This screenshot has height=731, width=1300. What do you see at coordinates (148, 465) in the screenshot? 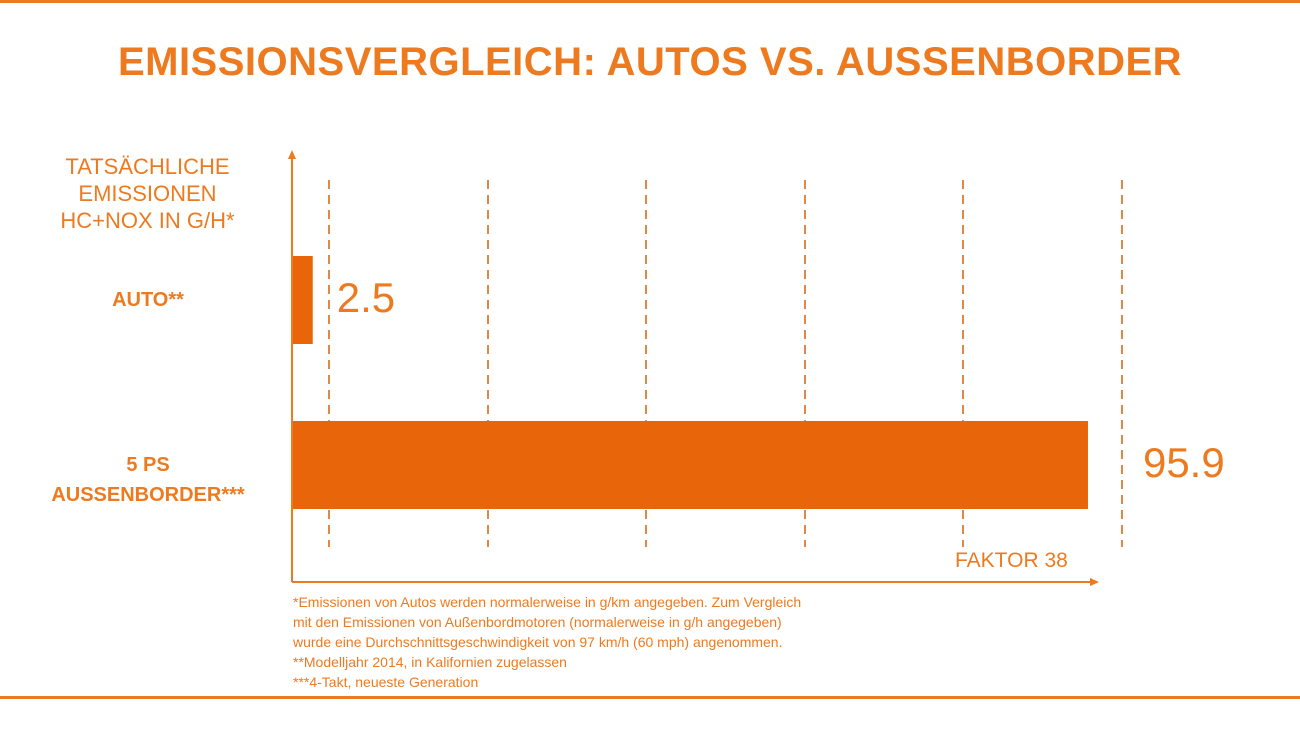
I see `category-label-line: 5 PS` at bounding box center [148, 465].